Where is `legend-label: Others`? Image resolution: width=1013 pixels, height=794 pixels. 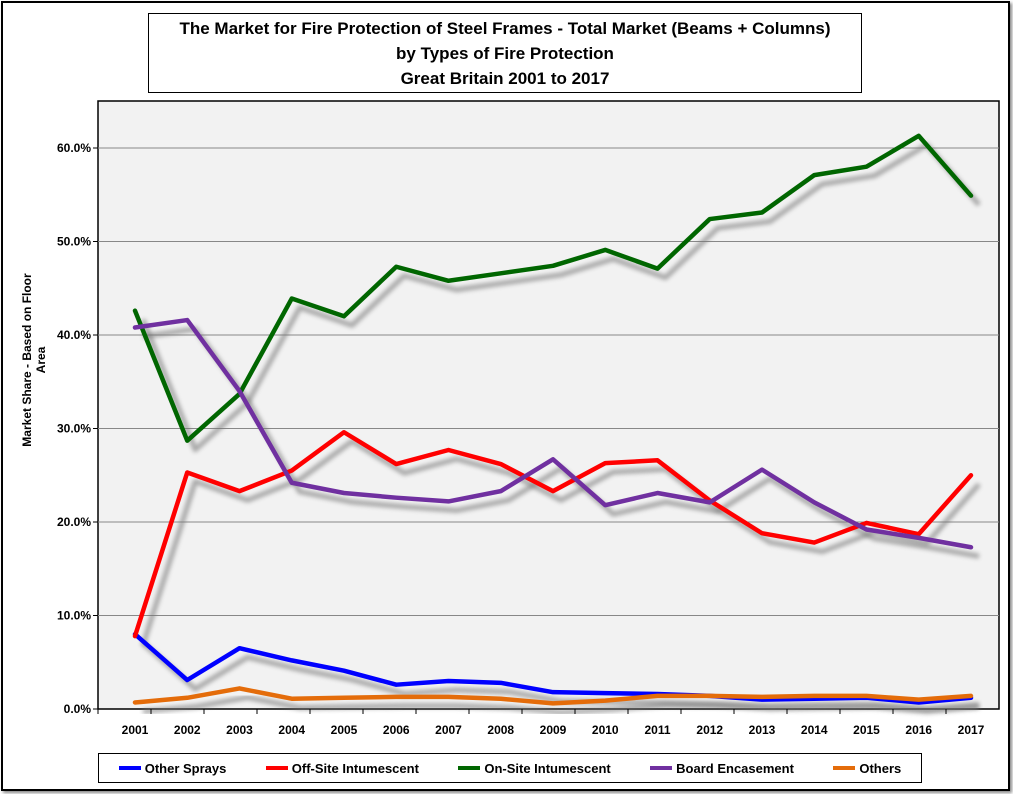 legend-label: Others is located at coordinates (880, 768).